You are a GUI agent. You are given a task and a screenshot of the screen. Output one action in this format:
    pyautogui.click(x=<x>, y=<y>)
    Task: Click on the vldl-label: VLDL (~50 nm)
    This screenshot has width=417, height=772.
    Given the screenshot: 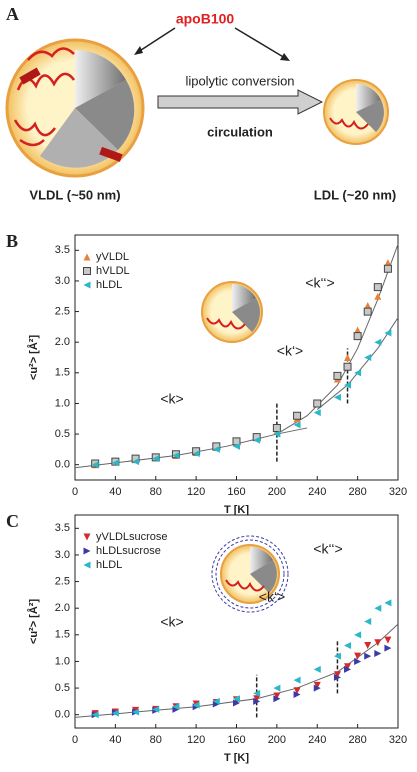 What is the action you would take?
    pyautogui.click(x=74, y=194)
    